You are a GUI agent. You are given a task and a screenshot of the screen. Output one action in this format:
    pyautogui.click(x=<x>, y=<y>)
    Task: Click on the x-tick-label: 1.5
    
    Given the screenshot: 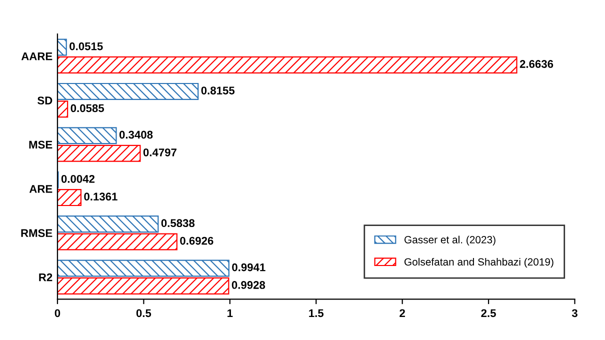 What is the action you would take?
    pyautogui.click(x=316, y=313)
    